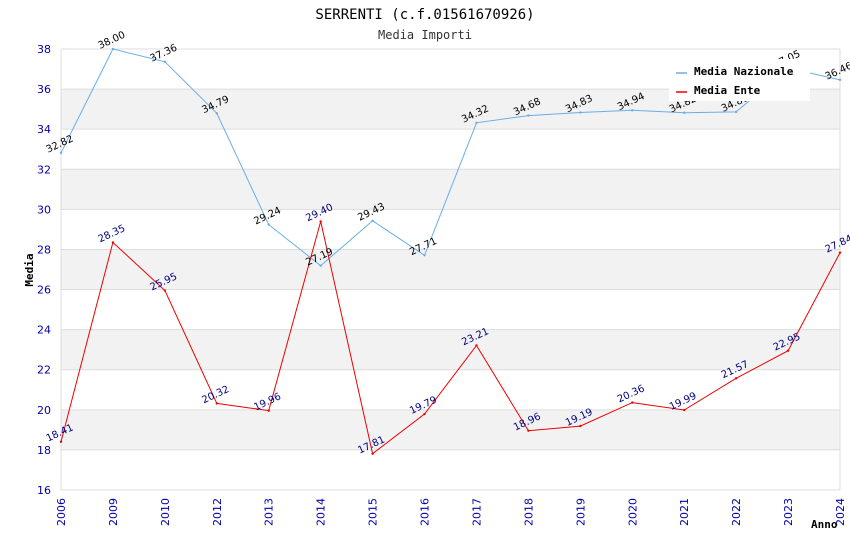 Image resolution: width=850 pixels, height=550 pixels. I want to click on y-tick-label: 16, so click(44, 490).